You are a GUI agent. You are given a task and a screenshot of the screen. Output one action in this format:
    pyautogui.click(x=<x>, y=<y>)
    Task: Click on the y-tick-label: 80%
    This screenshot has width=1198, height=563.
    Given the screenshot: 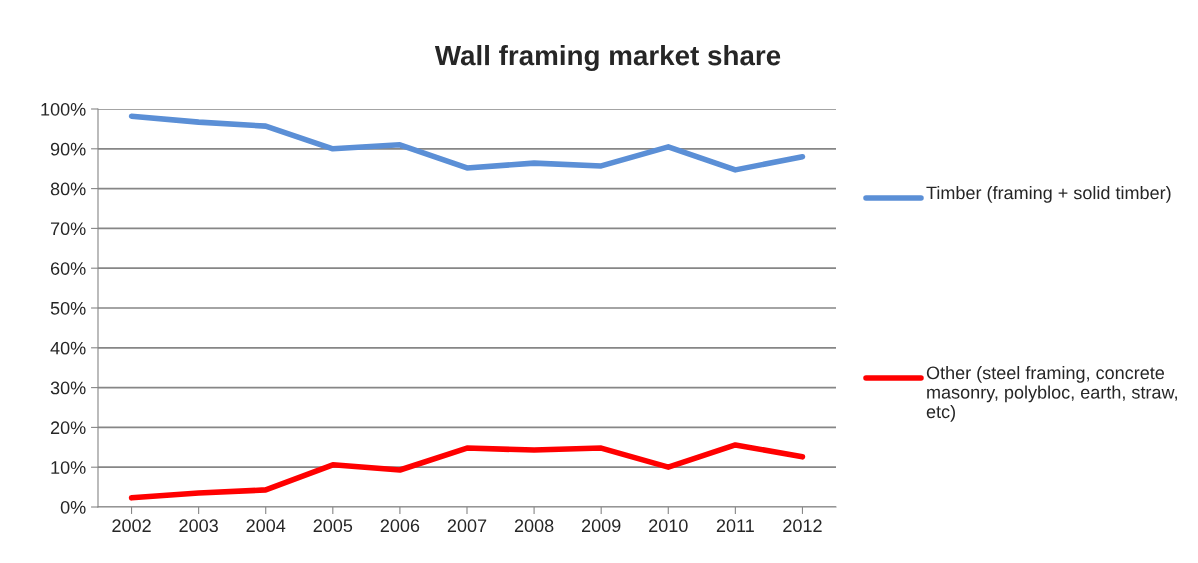 What is the action you would take?
    pyautogui.click(x=68, y=189)
    